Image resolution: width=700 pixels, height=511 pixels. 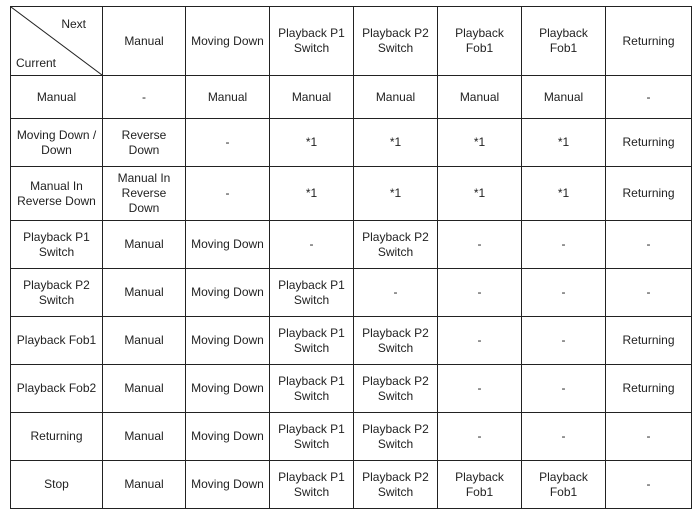 What do you see at coordinates (311, 41) in the screenshot?
I see `column-header: Playback P1 Switch` at bounding box center [311, 41].